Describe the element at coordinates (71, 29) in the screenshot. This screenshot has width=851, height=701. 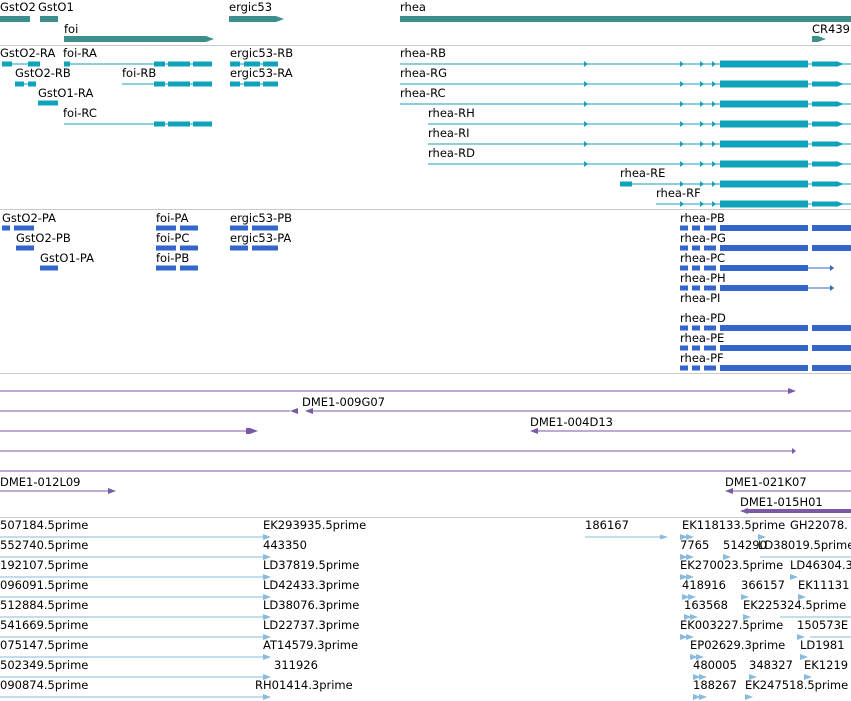
I see `gene-label: foi` at that location.